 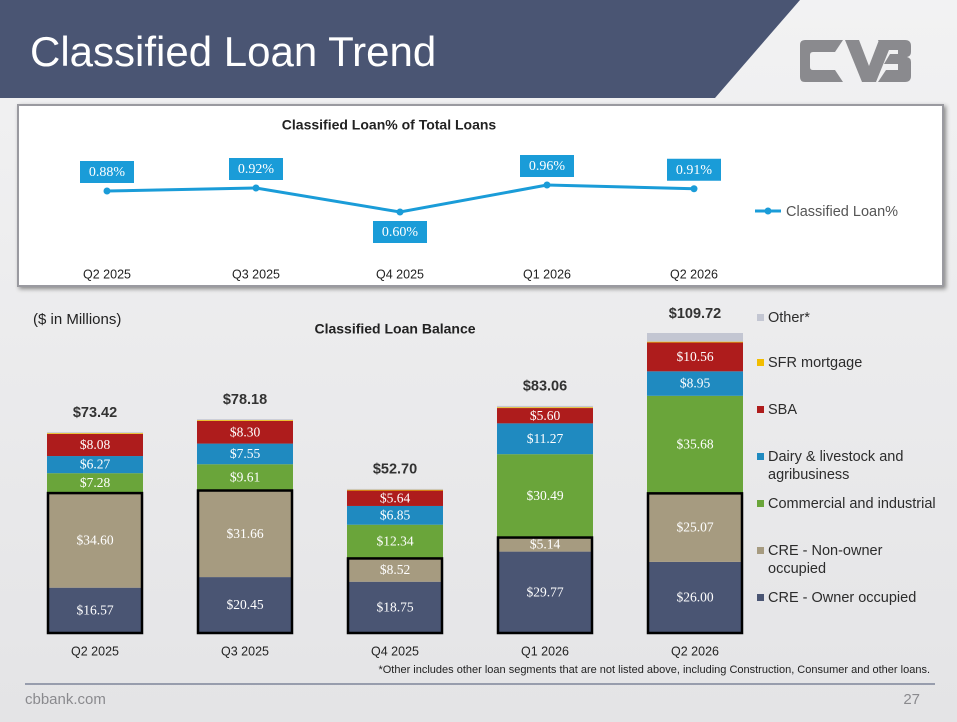 I want to click on legend-label: Dairy & livestock and agribusiness, so click(x=836, y=466).